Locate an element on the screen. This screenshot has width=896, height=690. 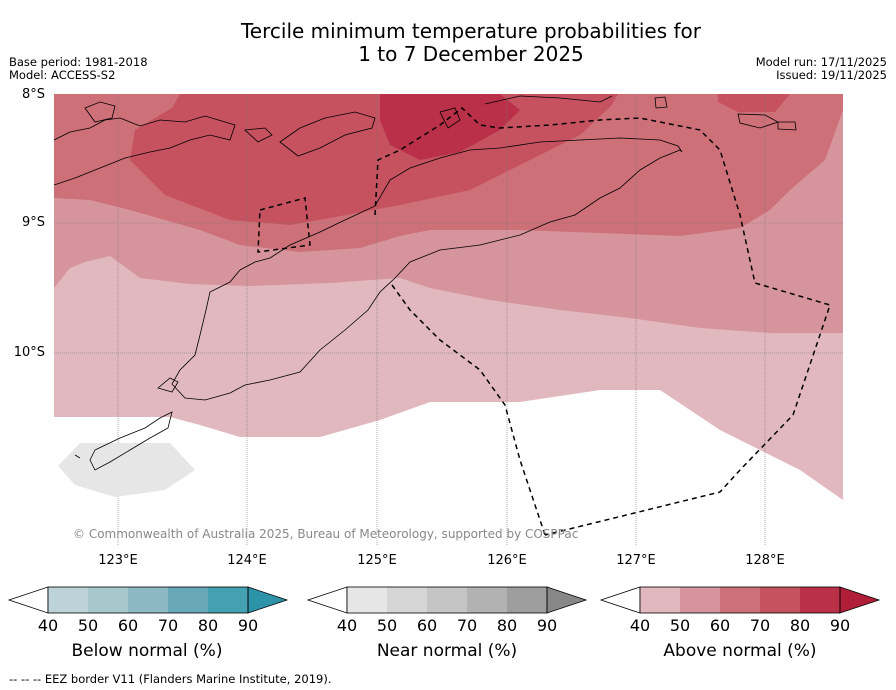
colorbar-near-high-triangle is located at coordinates (567, 600).